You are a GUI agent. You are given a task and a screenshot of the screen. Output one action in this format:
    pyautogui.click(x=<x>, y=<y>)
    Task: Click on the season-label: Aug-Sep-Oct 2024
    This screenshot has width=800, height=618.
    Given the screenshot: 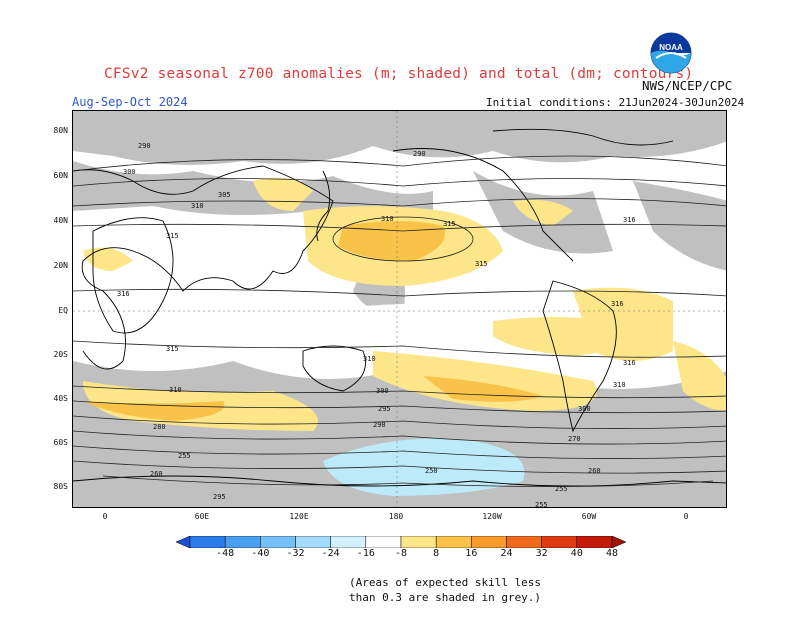 What is the action you would take?
    pyautogui.click(x=130, y=102)
    